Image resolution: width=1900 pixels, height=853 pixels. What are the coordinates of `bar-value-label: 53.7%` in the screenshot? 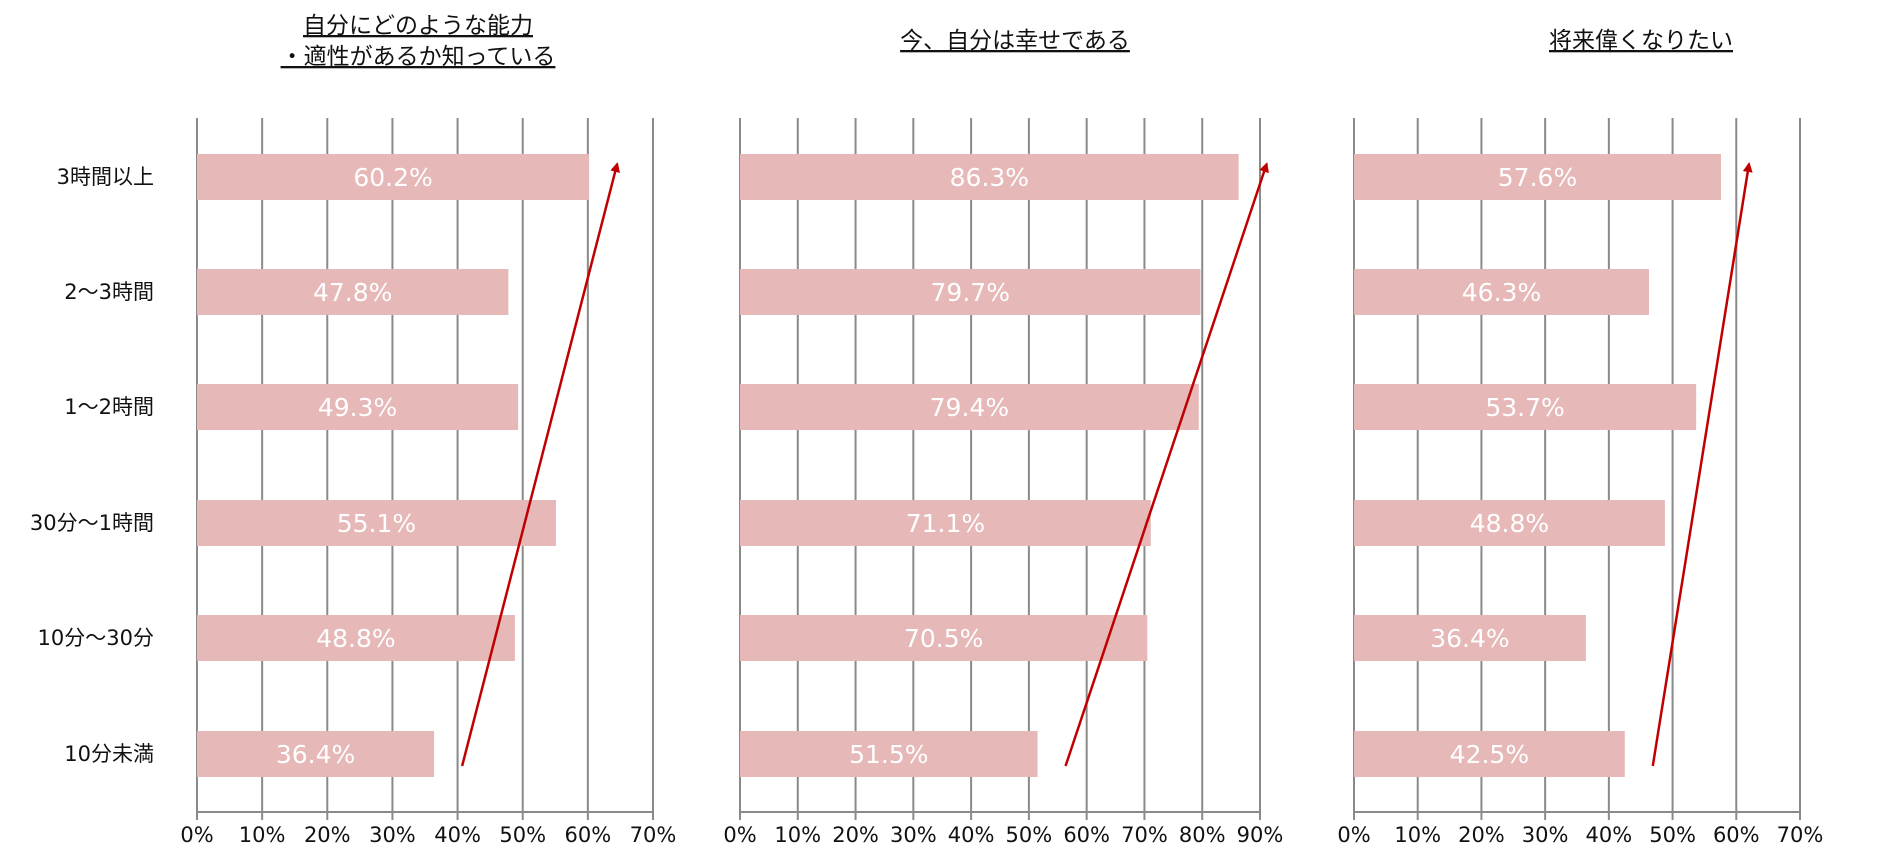 It's located at (1524, 407).